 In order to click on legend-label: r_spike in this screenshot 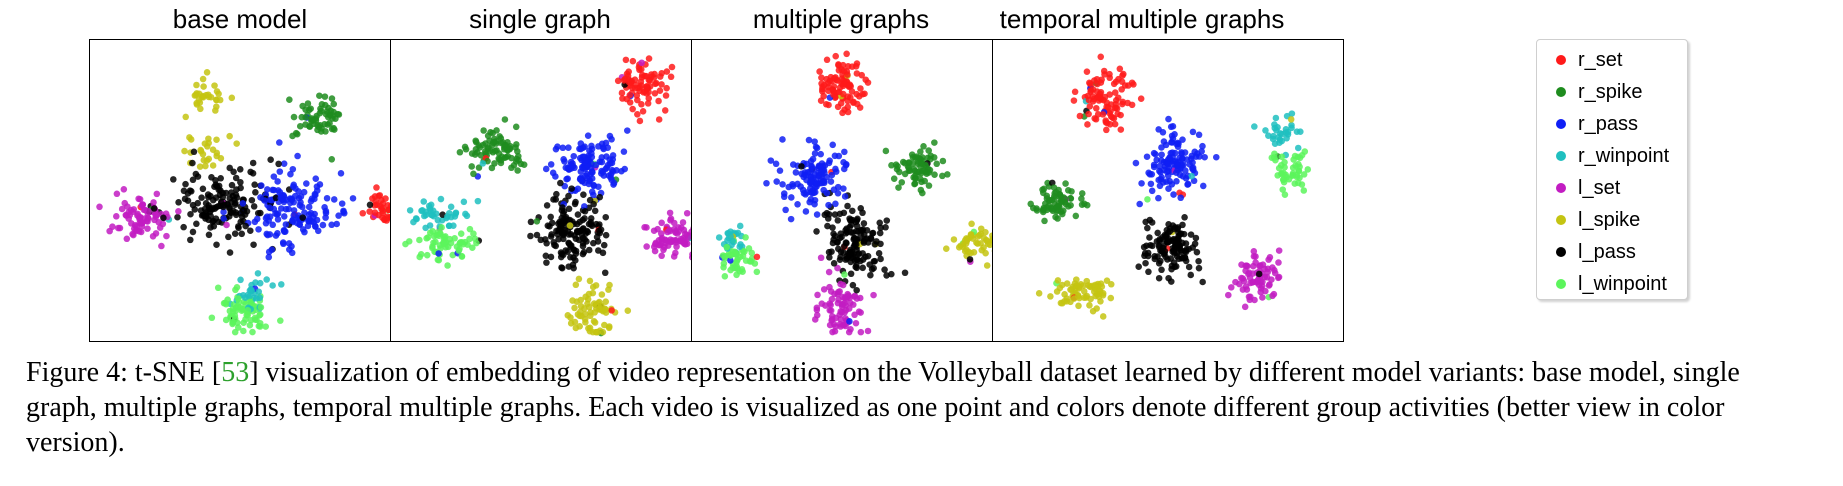, I will do `click(1610, 91)`.